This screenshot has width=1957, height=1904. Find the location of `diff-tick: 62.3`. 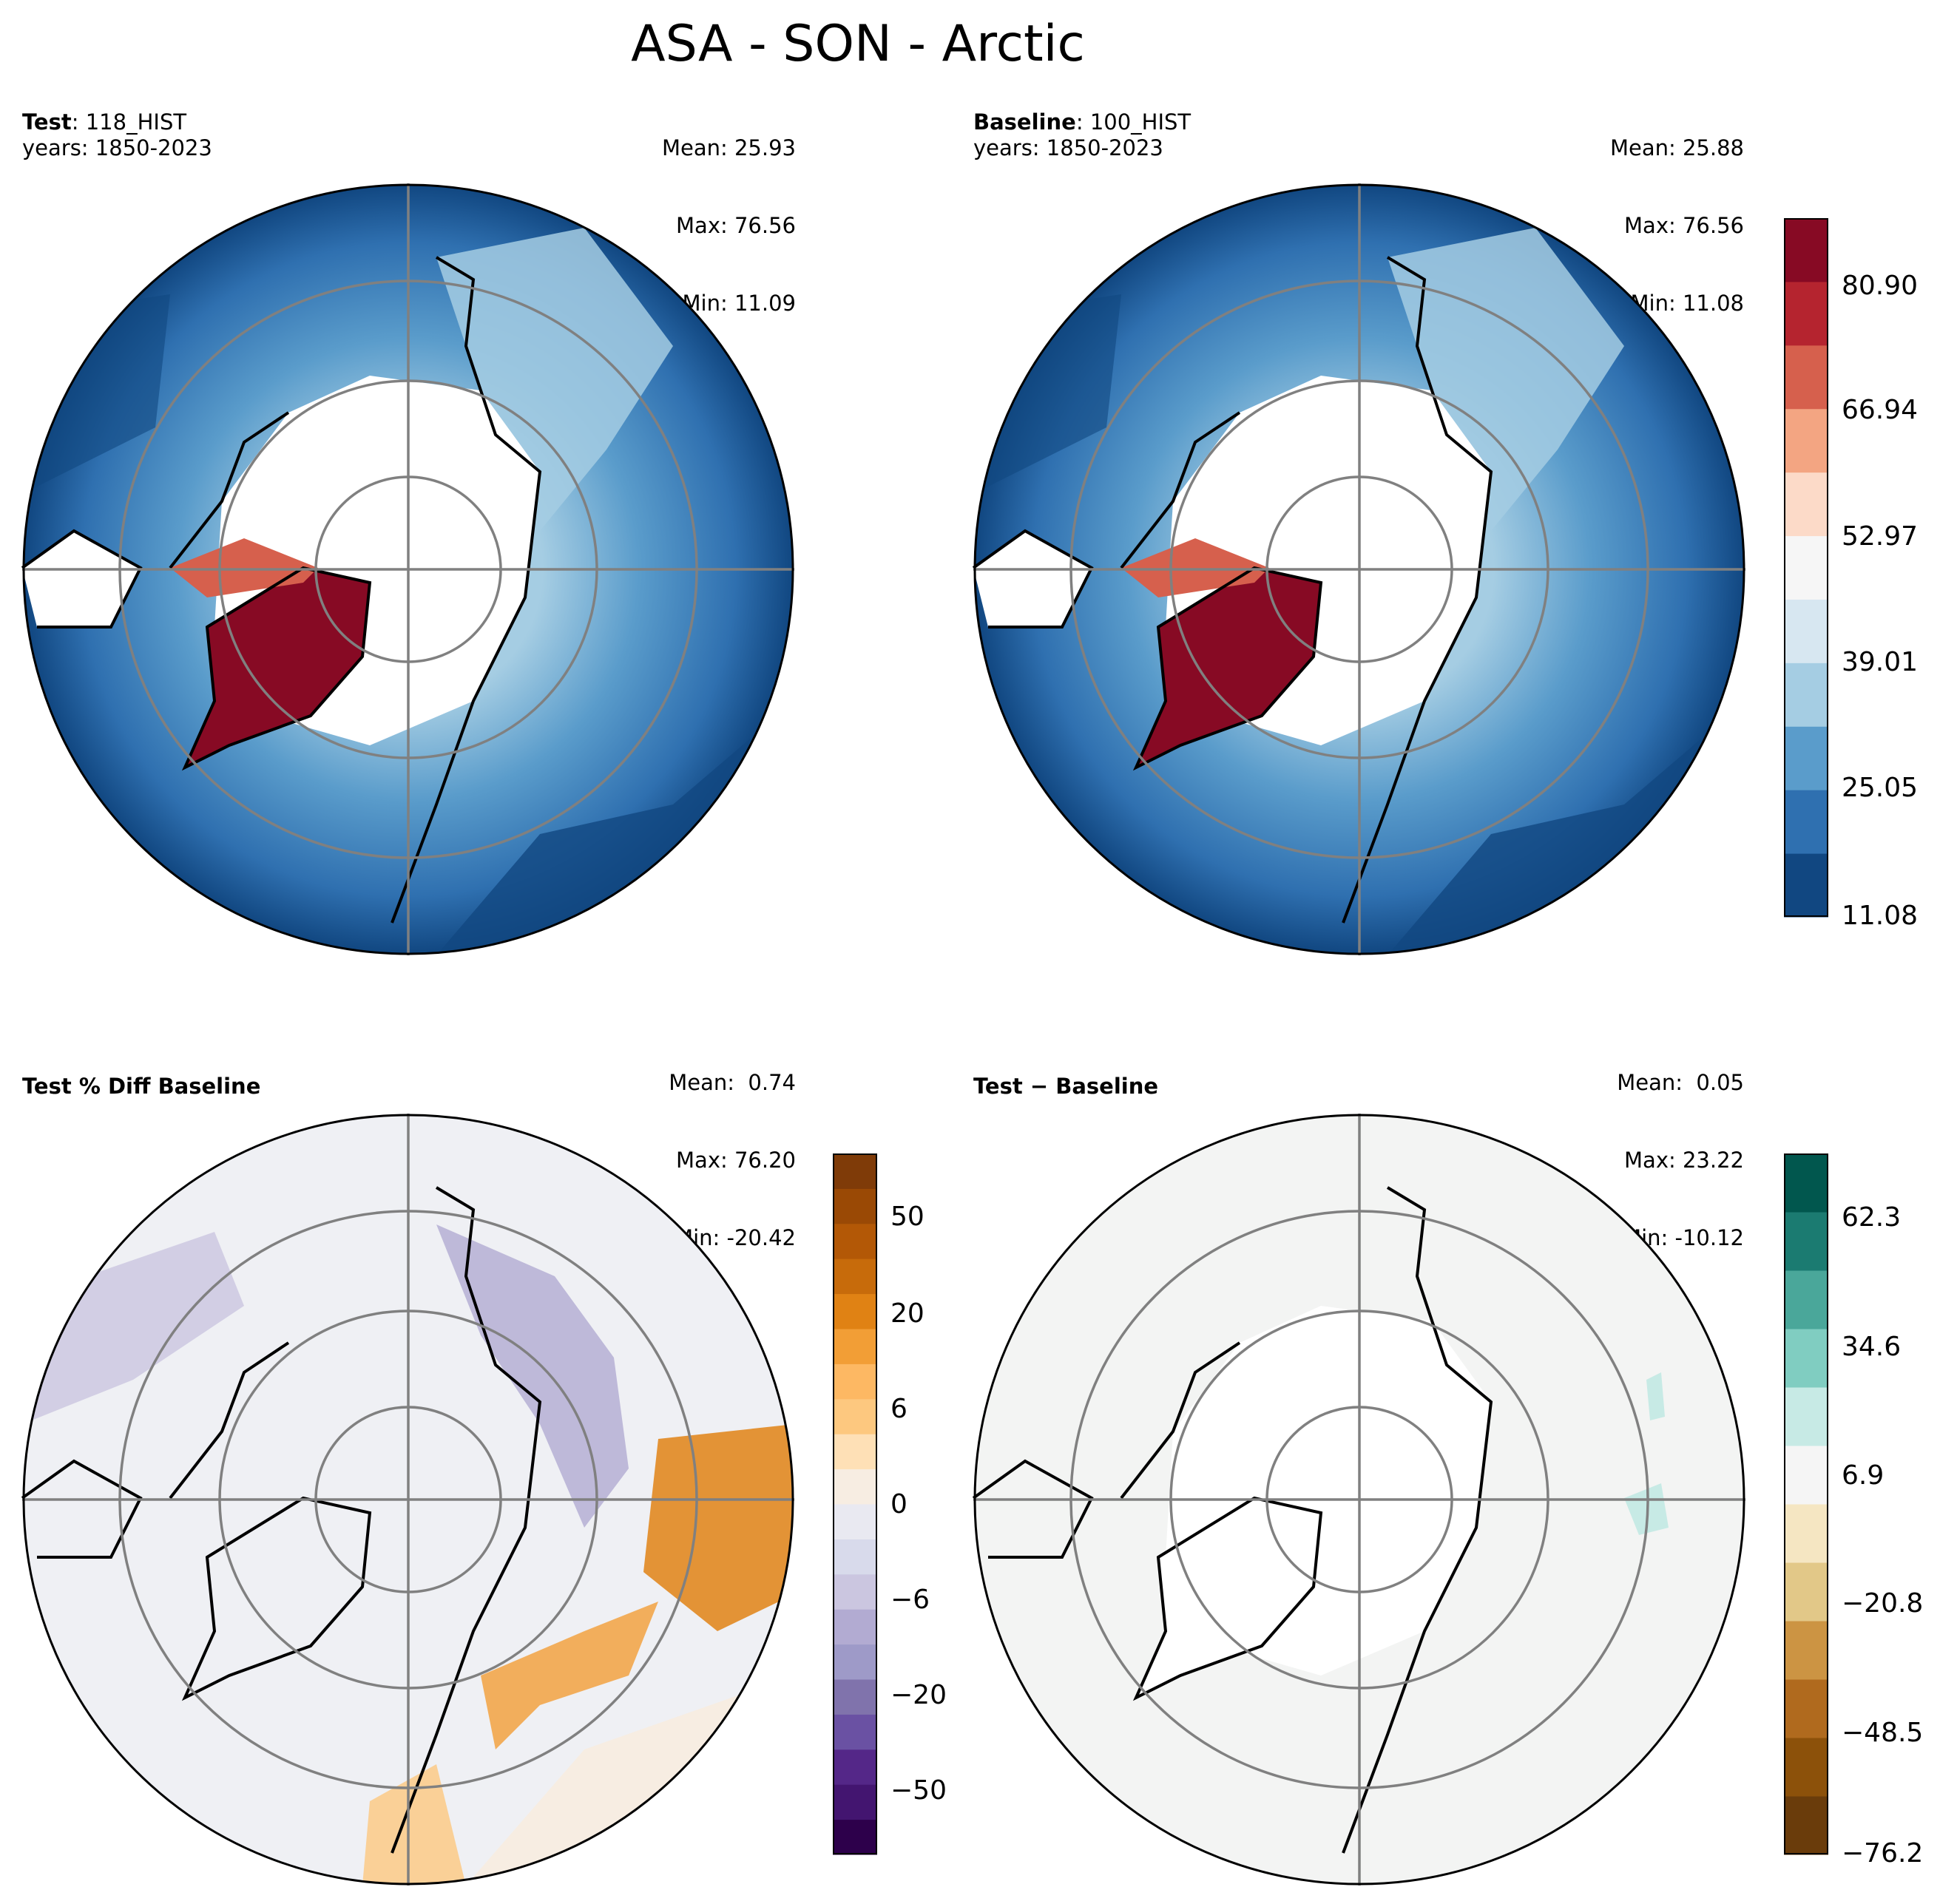

diff-tick: 62.3 is located at coordinates (1872, 1217).